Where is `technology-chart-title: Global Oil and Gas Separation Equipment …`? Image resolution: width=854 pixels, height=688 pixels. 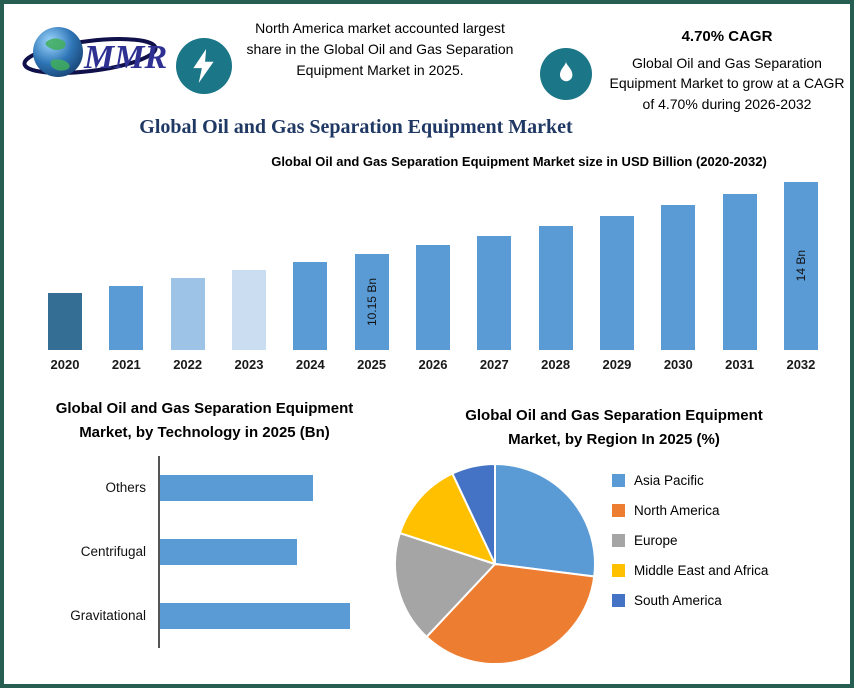
technology-chart-title: Global Oil and Gas Separation Equipment … is located at coordinates (204, 421).